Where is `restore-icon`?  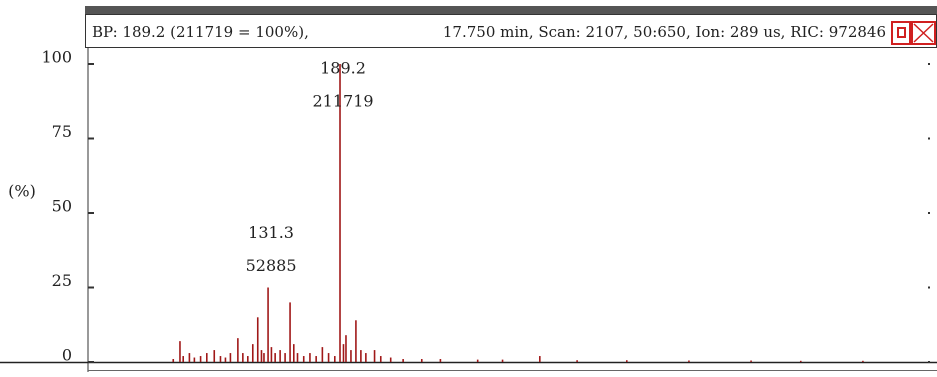 restore-icon is located at coordinates (901, 32).